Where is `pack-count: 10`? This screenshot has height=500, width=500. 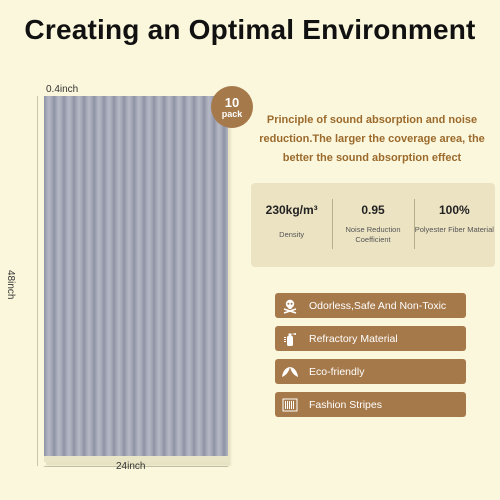
pack-count: 10 is located at coordinates (232, 102).